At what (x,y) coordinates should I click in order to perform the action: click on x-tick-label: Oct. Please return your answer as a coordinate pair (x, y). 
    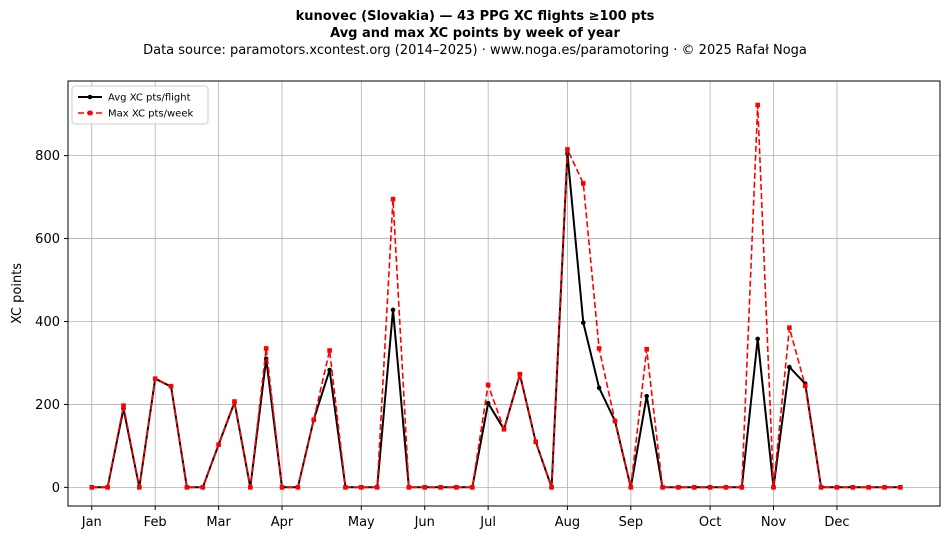
    Looking at the image, I should click on (710, 522).